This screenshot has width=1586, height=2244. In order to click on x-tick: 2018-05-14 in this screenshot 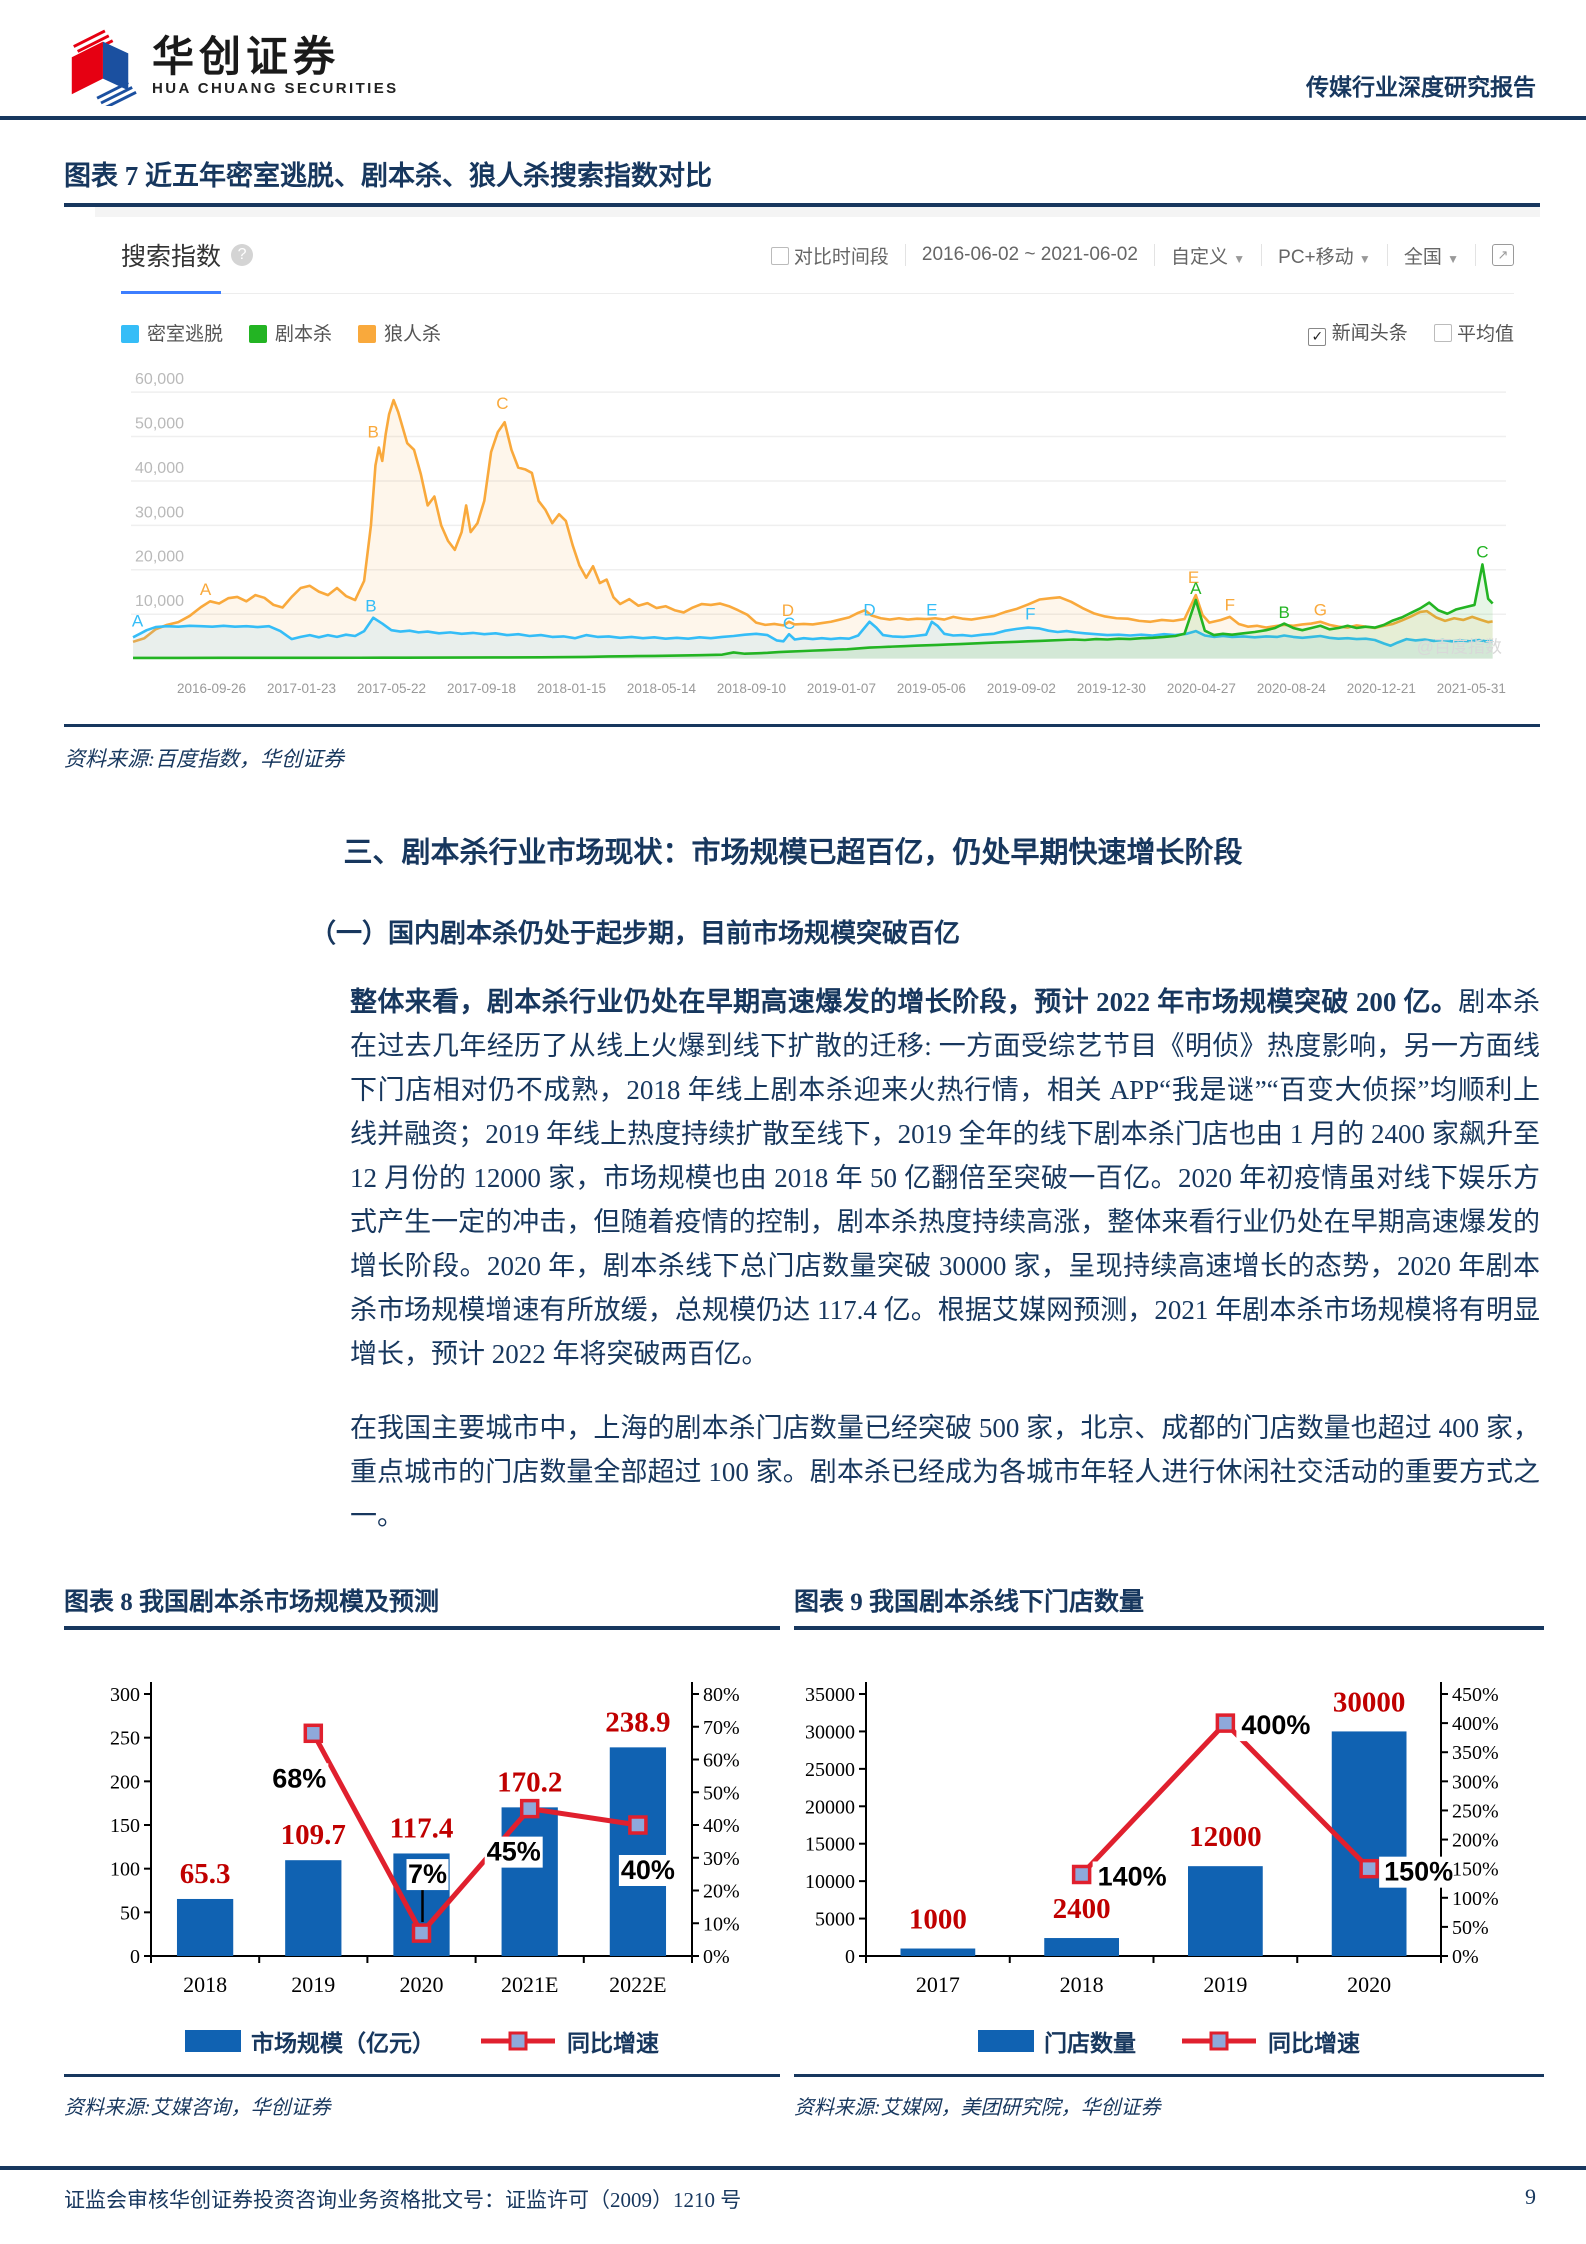, I will do `click(661, 688)`.